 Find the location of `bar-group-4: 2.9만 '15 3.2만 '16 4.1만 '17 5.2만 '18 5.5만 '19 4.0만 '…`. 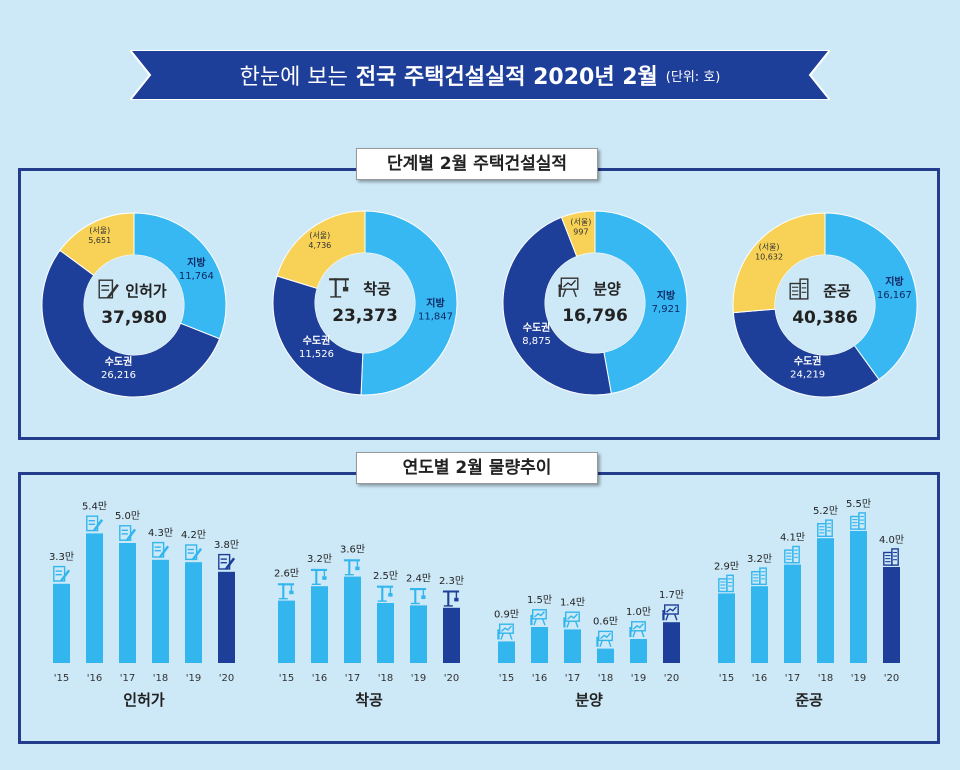

bar-group-4: 2.9만 '15 3.2만 '16 4.1만 '17 5.2만 '18 5.5만 '19 4.0만 '… is located at coordinates (809, 603).